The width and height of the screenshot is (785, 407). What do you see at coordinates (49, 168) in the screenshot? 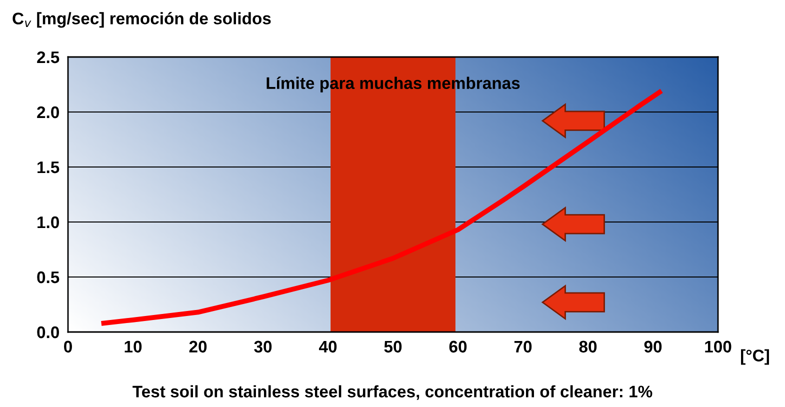
I see `y-tick-label: 1.5` at bounding box center [49, 168].